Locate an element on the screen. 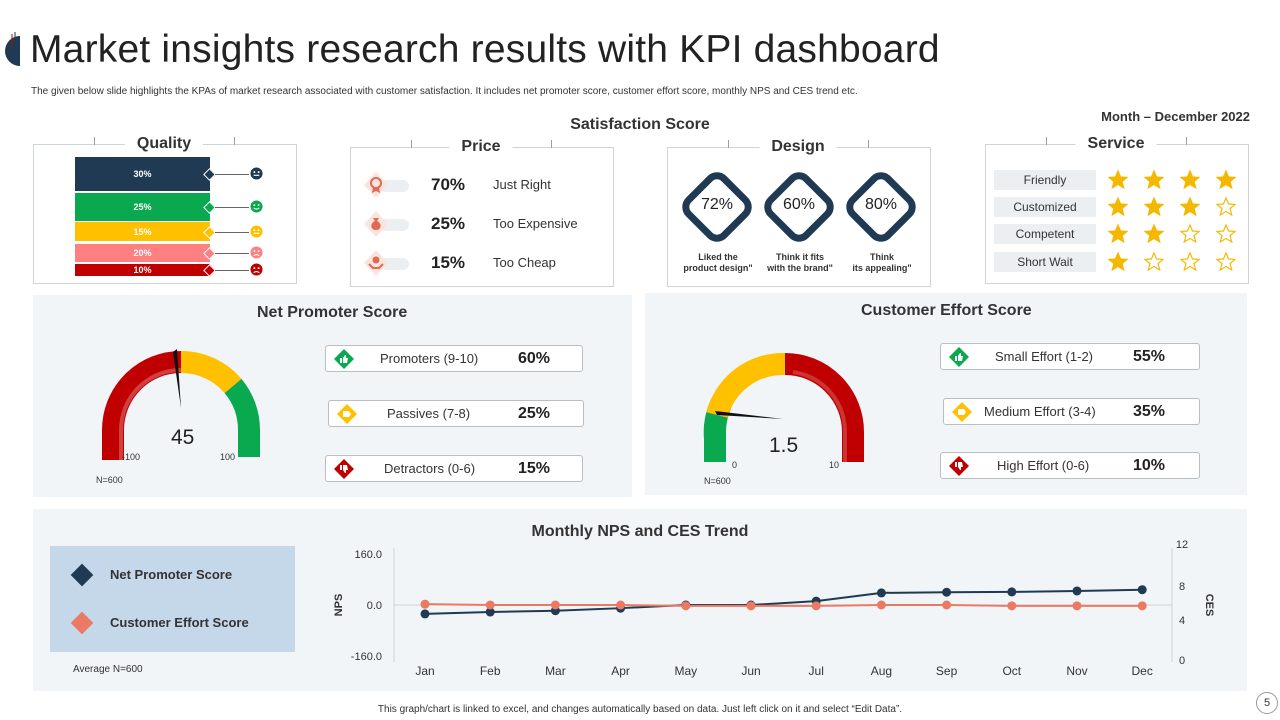 The width and height of the screenshot is (1280, 720). quality-card: Quality 30% 25% 15% 20% 10% is located at coordinates (165, 209).